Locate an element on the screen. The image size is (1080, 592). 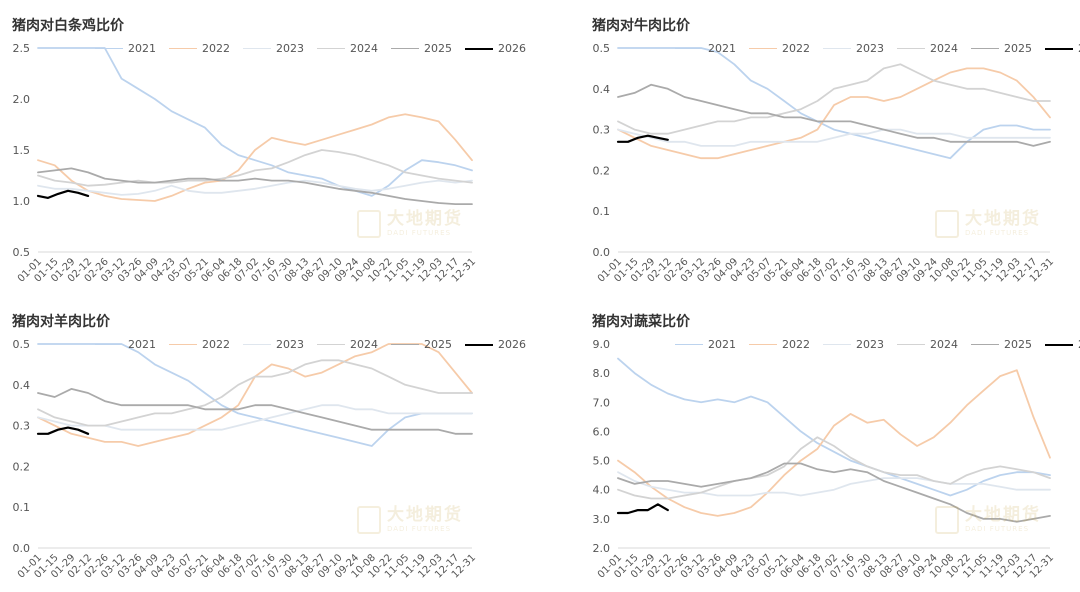
y-tick-label: 1.5 is located at coordinates (22, 150).